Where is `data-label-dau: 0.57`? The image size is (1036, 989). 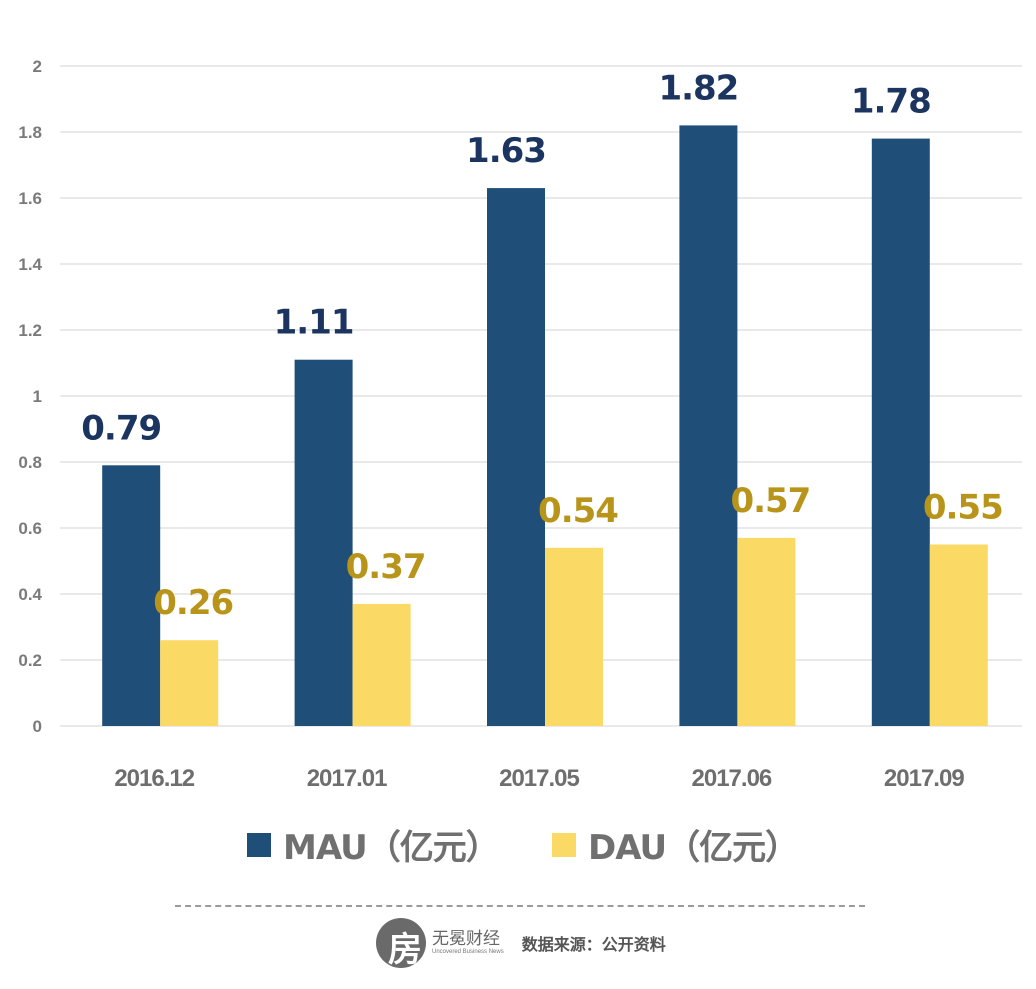
data-label-dau: 0.57 is located at coordinates (770, 501).